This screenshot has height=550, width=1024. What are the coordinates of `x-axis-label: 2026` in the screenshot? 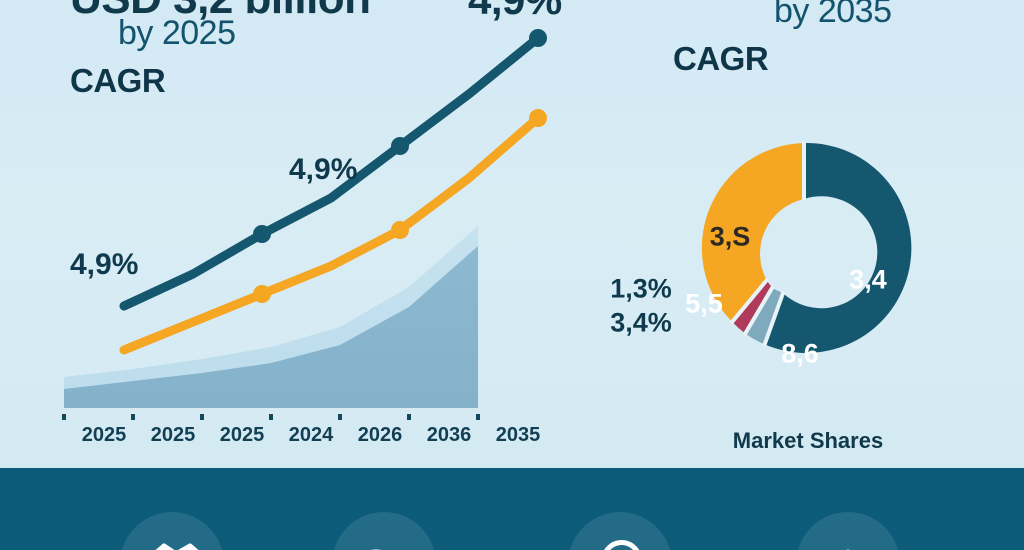 It's located at (380, 435).